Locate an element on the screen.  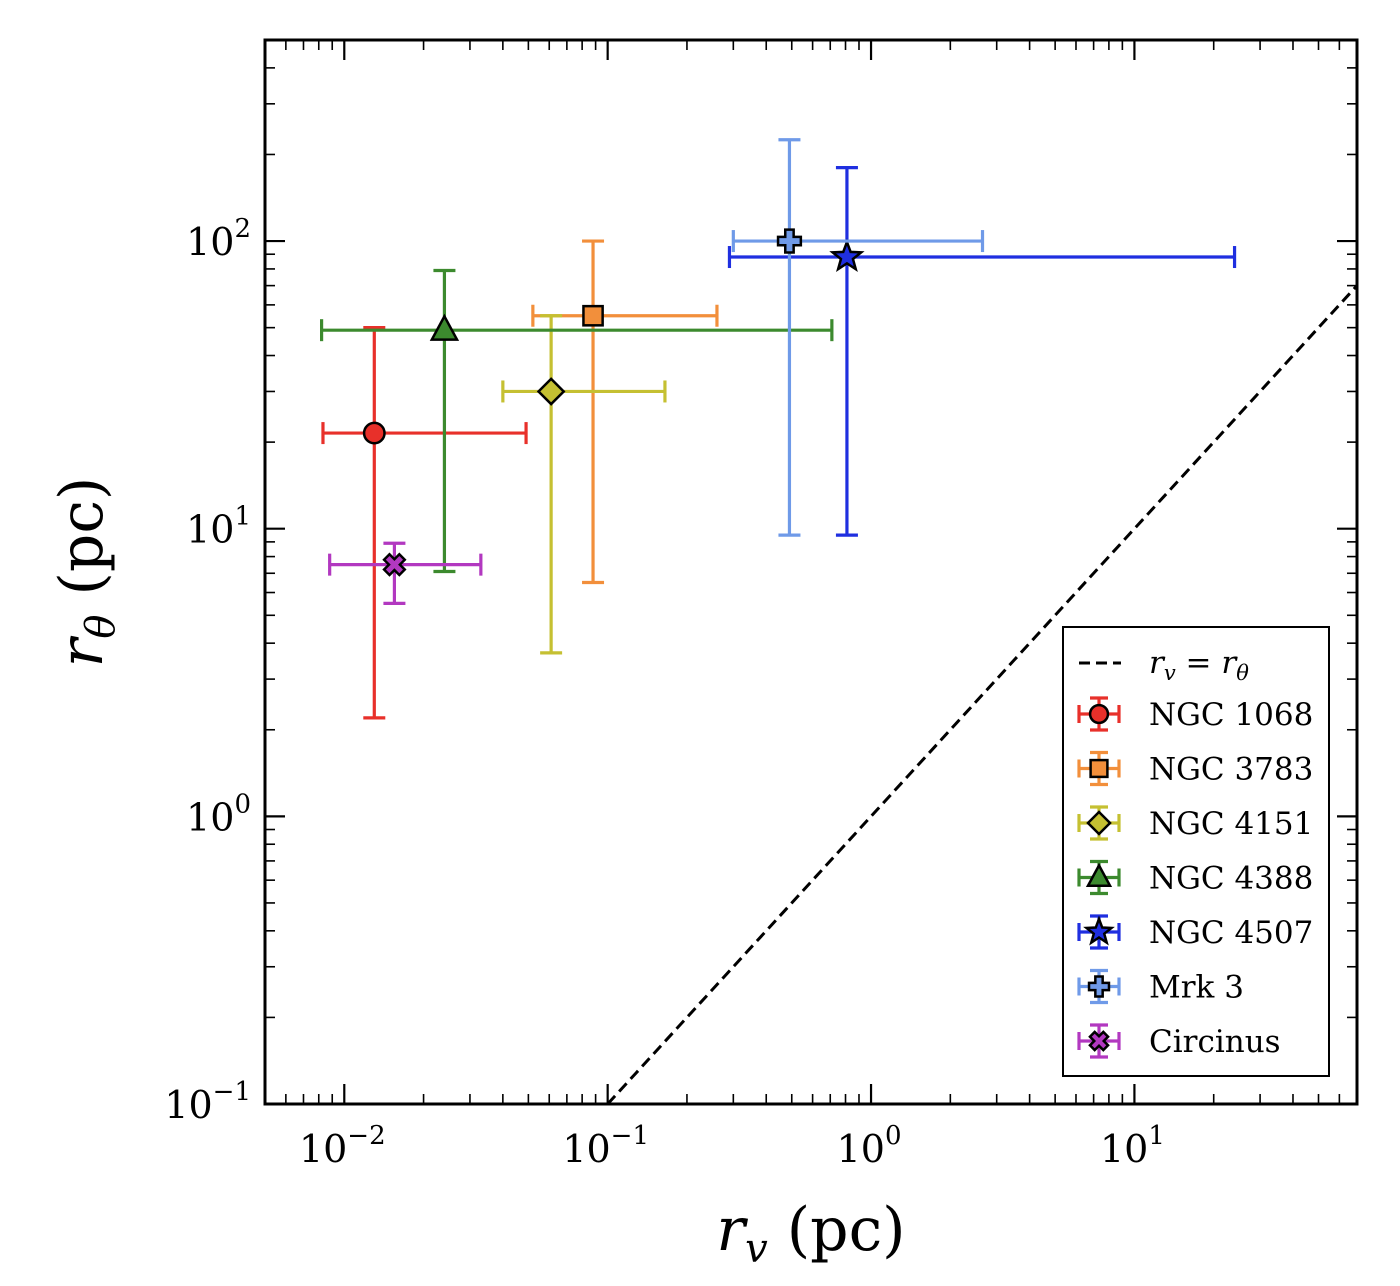
legend-entry: NGC 4151 is located at coordinates (1195, 823).